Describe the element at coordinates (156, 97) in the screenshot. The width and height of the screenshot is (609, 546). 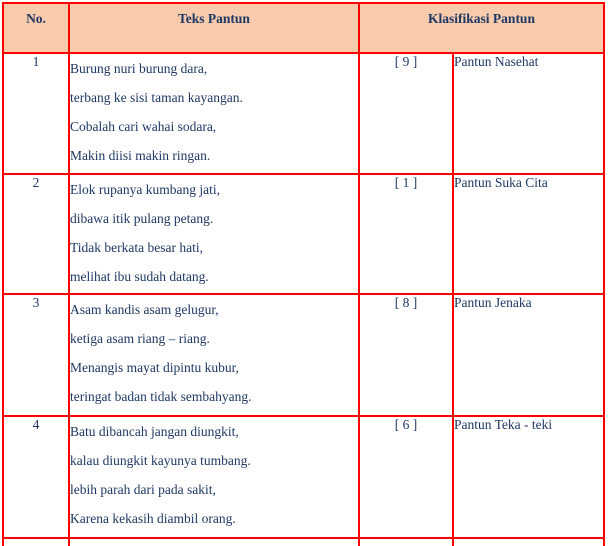
I see `pantun-line: terbang ke sisi taman kayangan.` at that location.